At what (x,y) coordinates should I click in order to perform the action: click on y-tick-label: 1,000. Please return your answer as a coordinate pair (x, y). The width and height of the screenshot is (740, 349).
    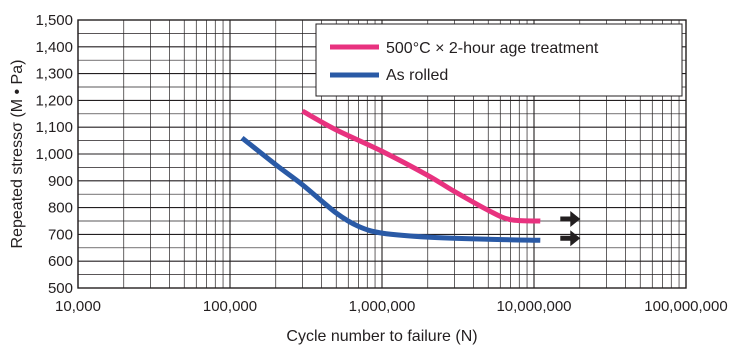
    Looking at the image, I should click on (54, 154).